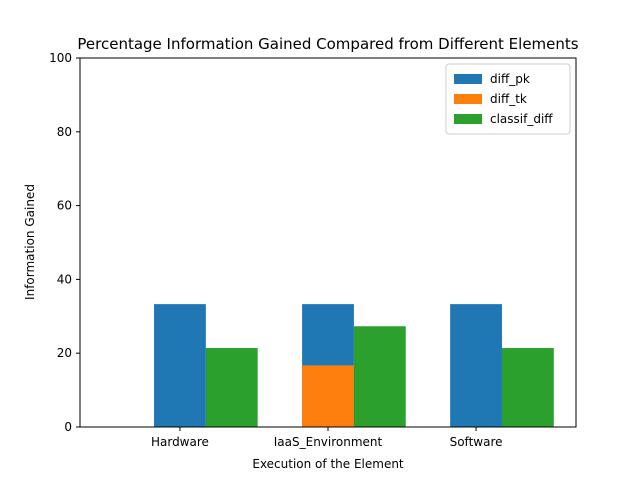 The height and width of the screenshot is (480, 640). I want to click on bar-classif-diff-iaas-environment, so click(379, 376).